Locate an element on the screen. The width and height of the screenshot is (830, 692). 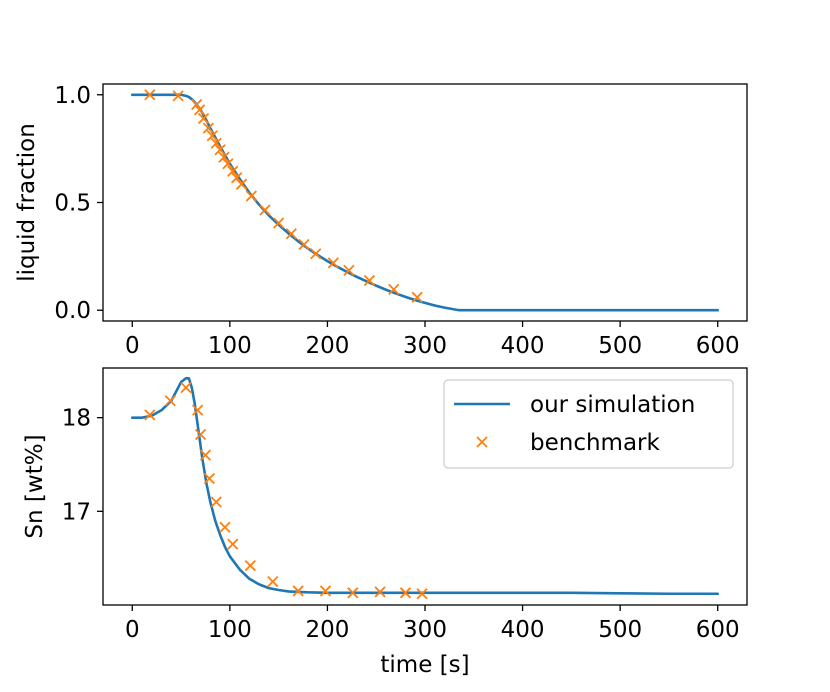
y-axis-label: Sn [wt%] is located at coordinates (35, 486).